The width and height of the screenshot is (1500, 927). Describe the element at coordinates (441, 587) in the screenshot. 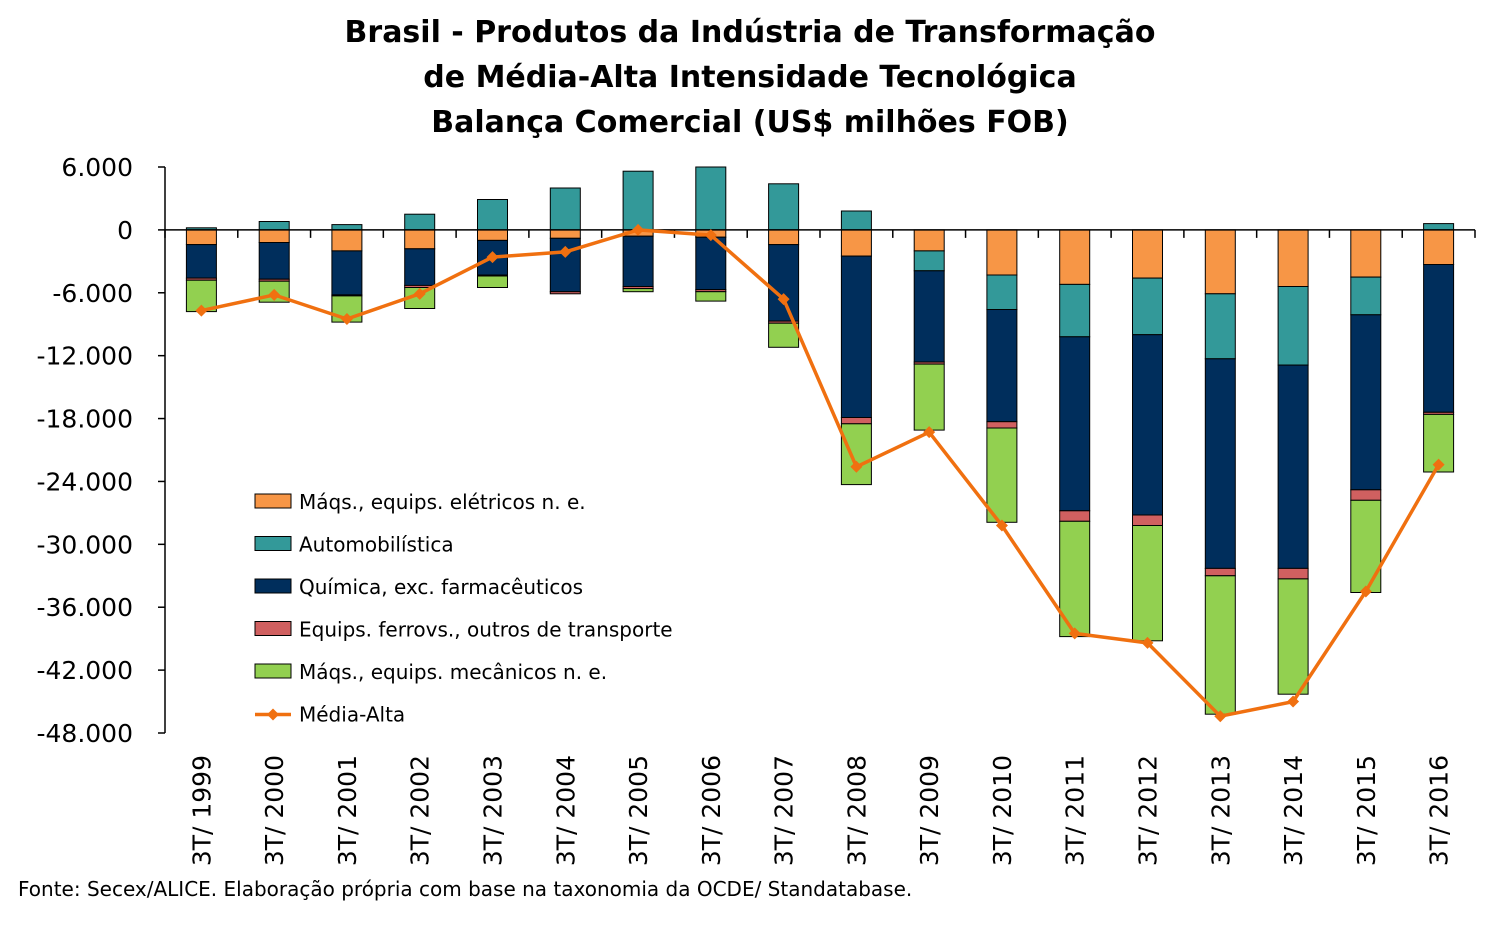

I see `legend-label-3: Química, exc. farmacêuticos` at that location.